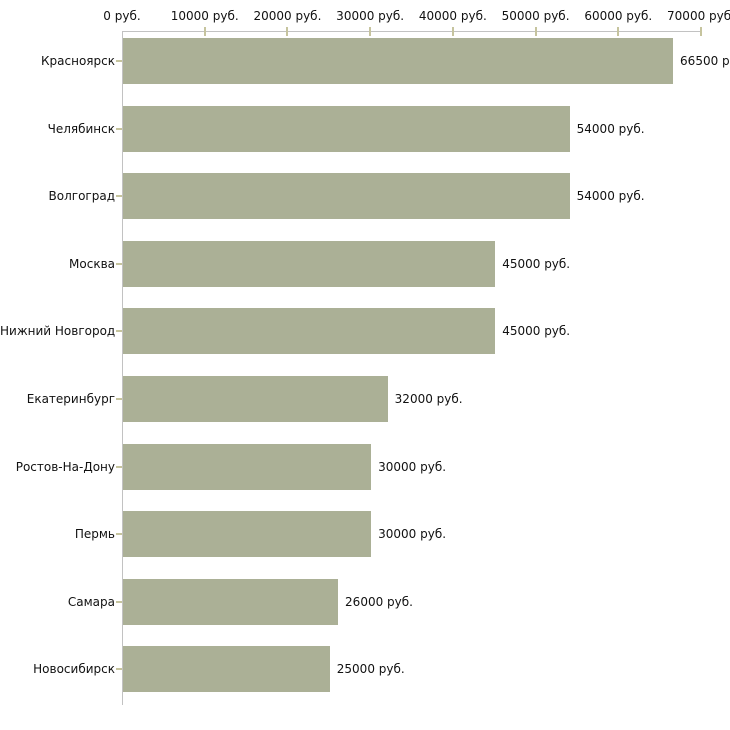 The height and width of the screenshot is (730, 730). Describe the element at coordinates (58, 331) in the screenshot. I see `category-label: Нижний Новгород` at that location.